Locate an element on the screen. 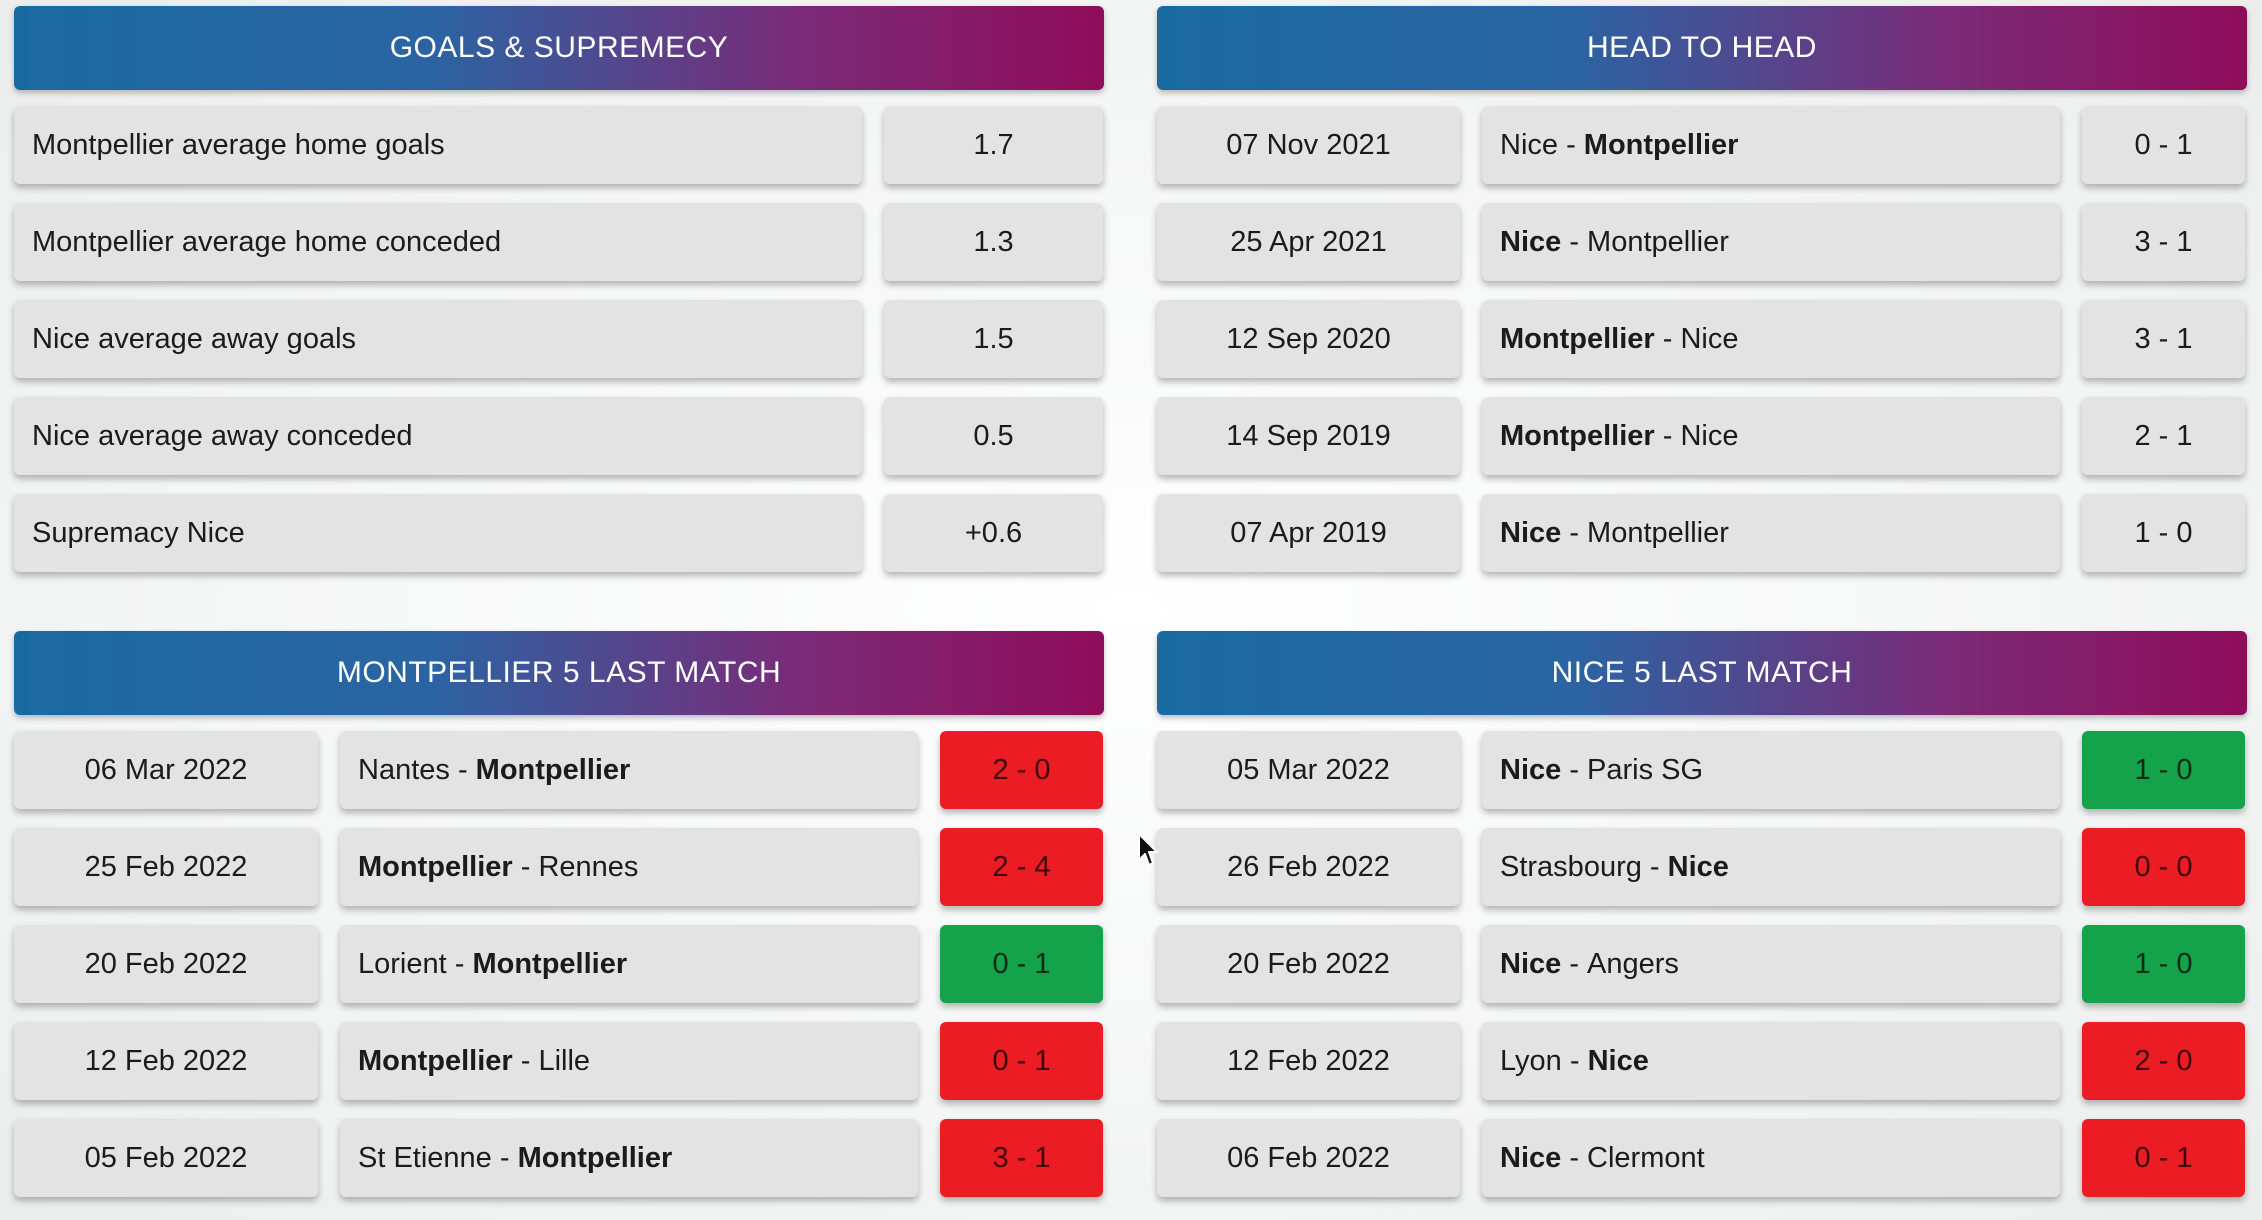 This screenshot has width=2262, height=1220. stat-value: 1.3 is located at coordinates (993, 242).